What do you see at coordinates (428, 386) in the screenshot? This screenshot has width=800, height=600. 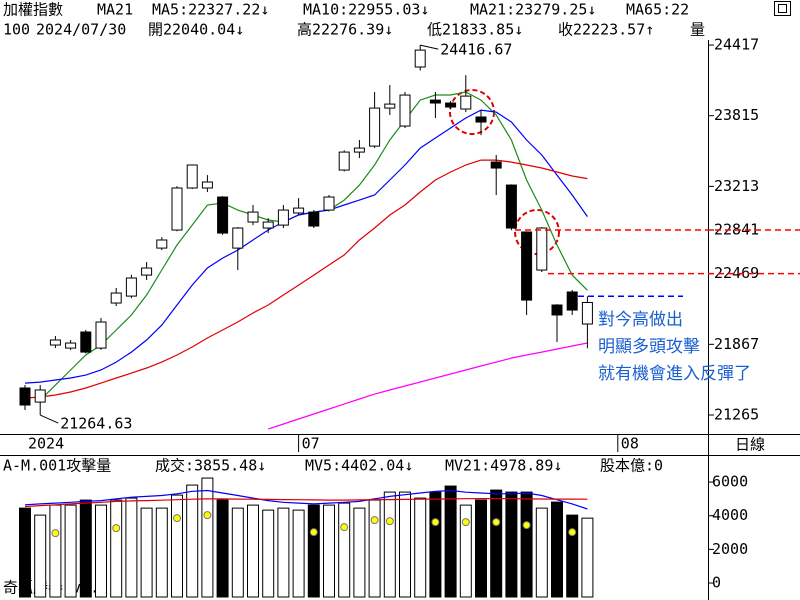 I see `ma-line` at bounding box center [428, 386].